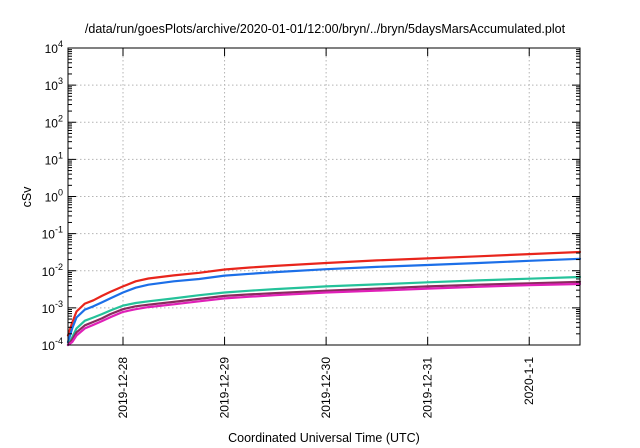 The image size is (640, 448). What do you see at coordinates (52, 307) in the screenshot?
I see `y-tick-label: 10⁻³` at bounding box center [52, 307].